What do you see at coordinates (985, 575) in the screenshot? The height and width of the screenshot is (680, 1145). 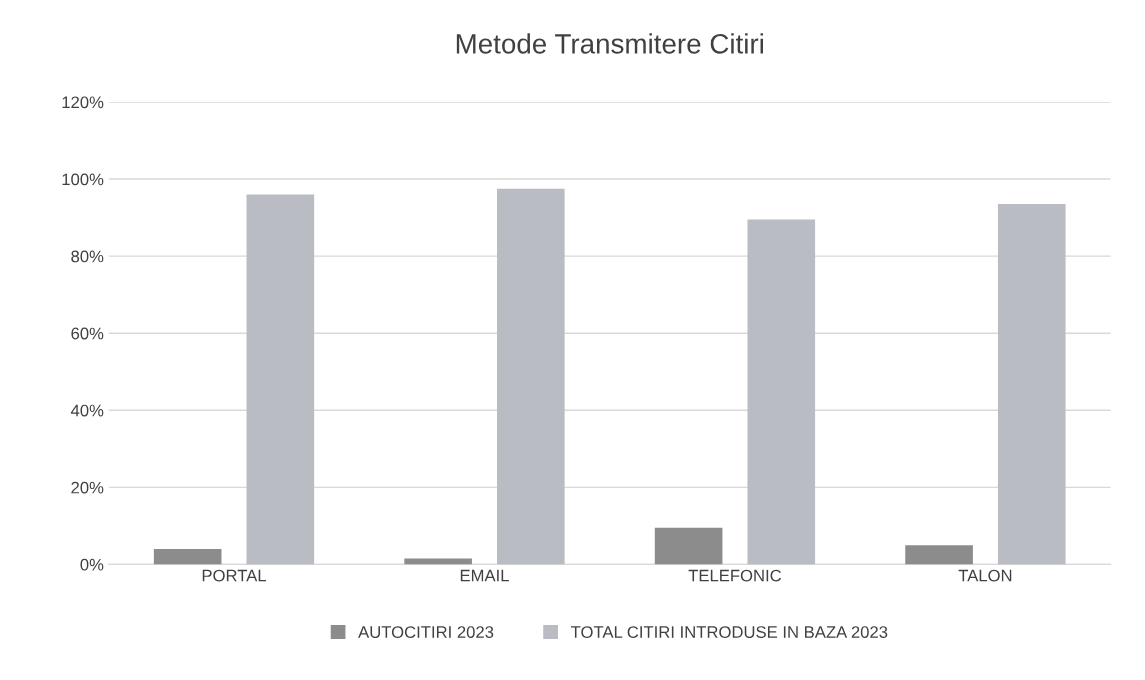 I see `x-tick-label: TALON` at bounding box center [985, 575].